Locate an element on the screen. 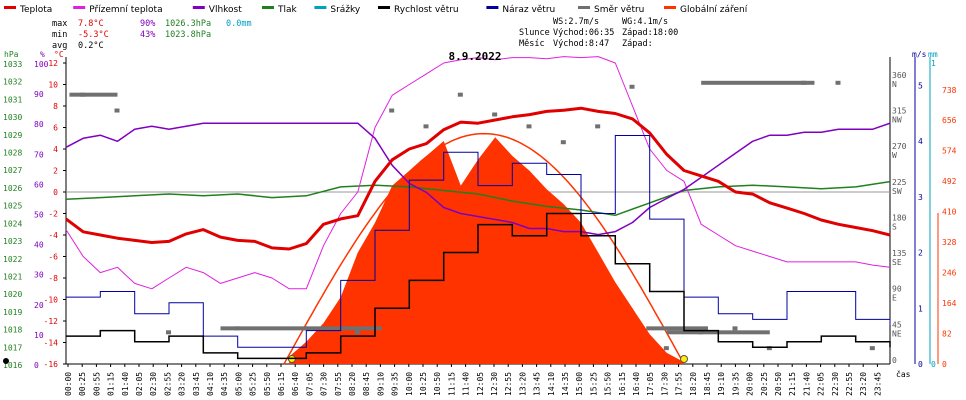 This screenshot has width=966, height=400. tick-time: 22:55 is located at coordinates (849, 384).